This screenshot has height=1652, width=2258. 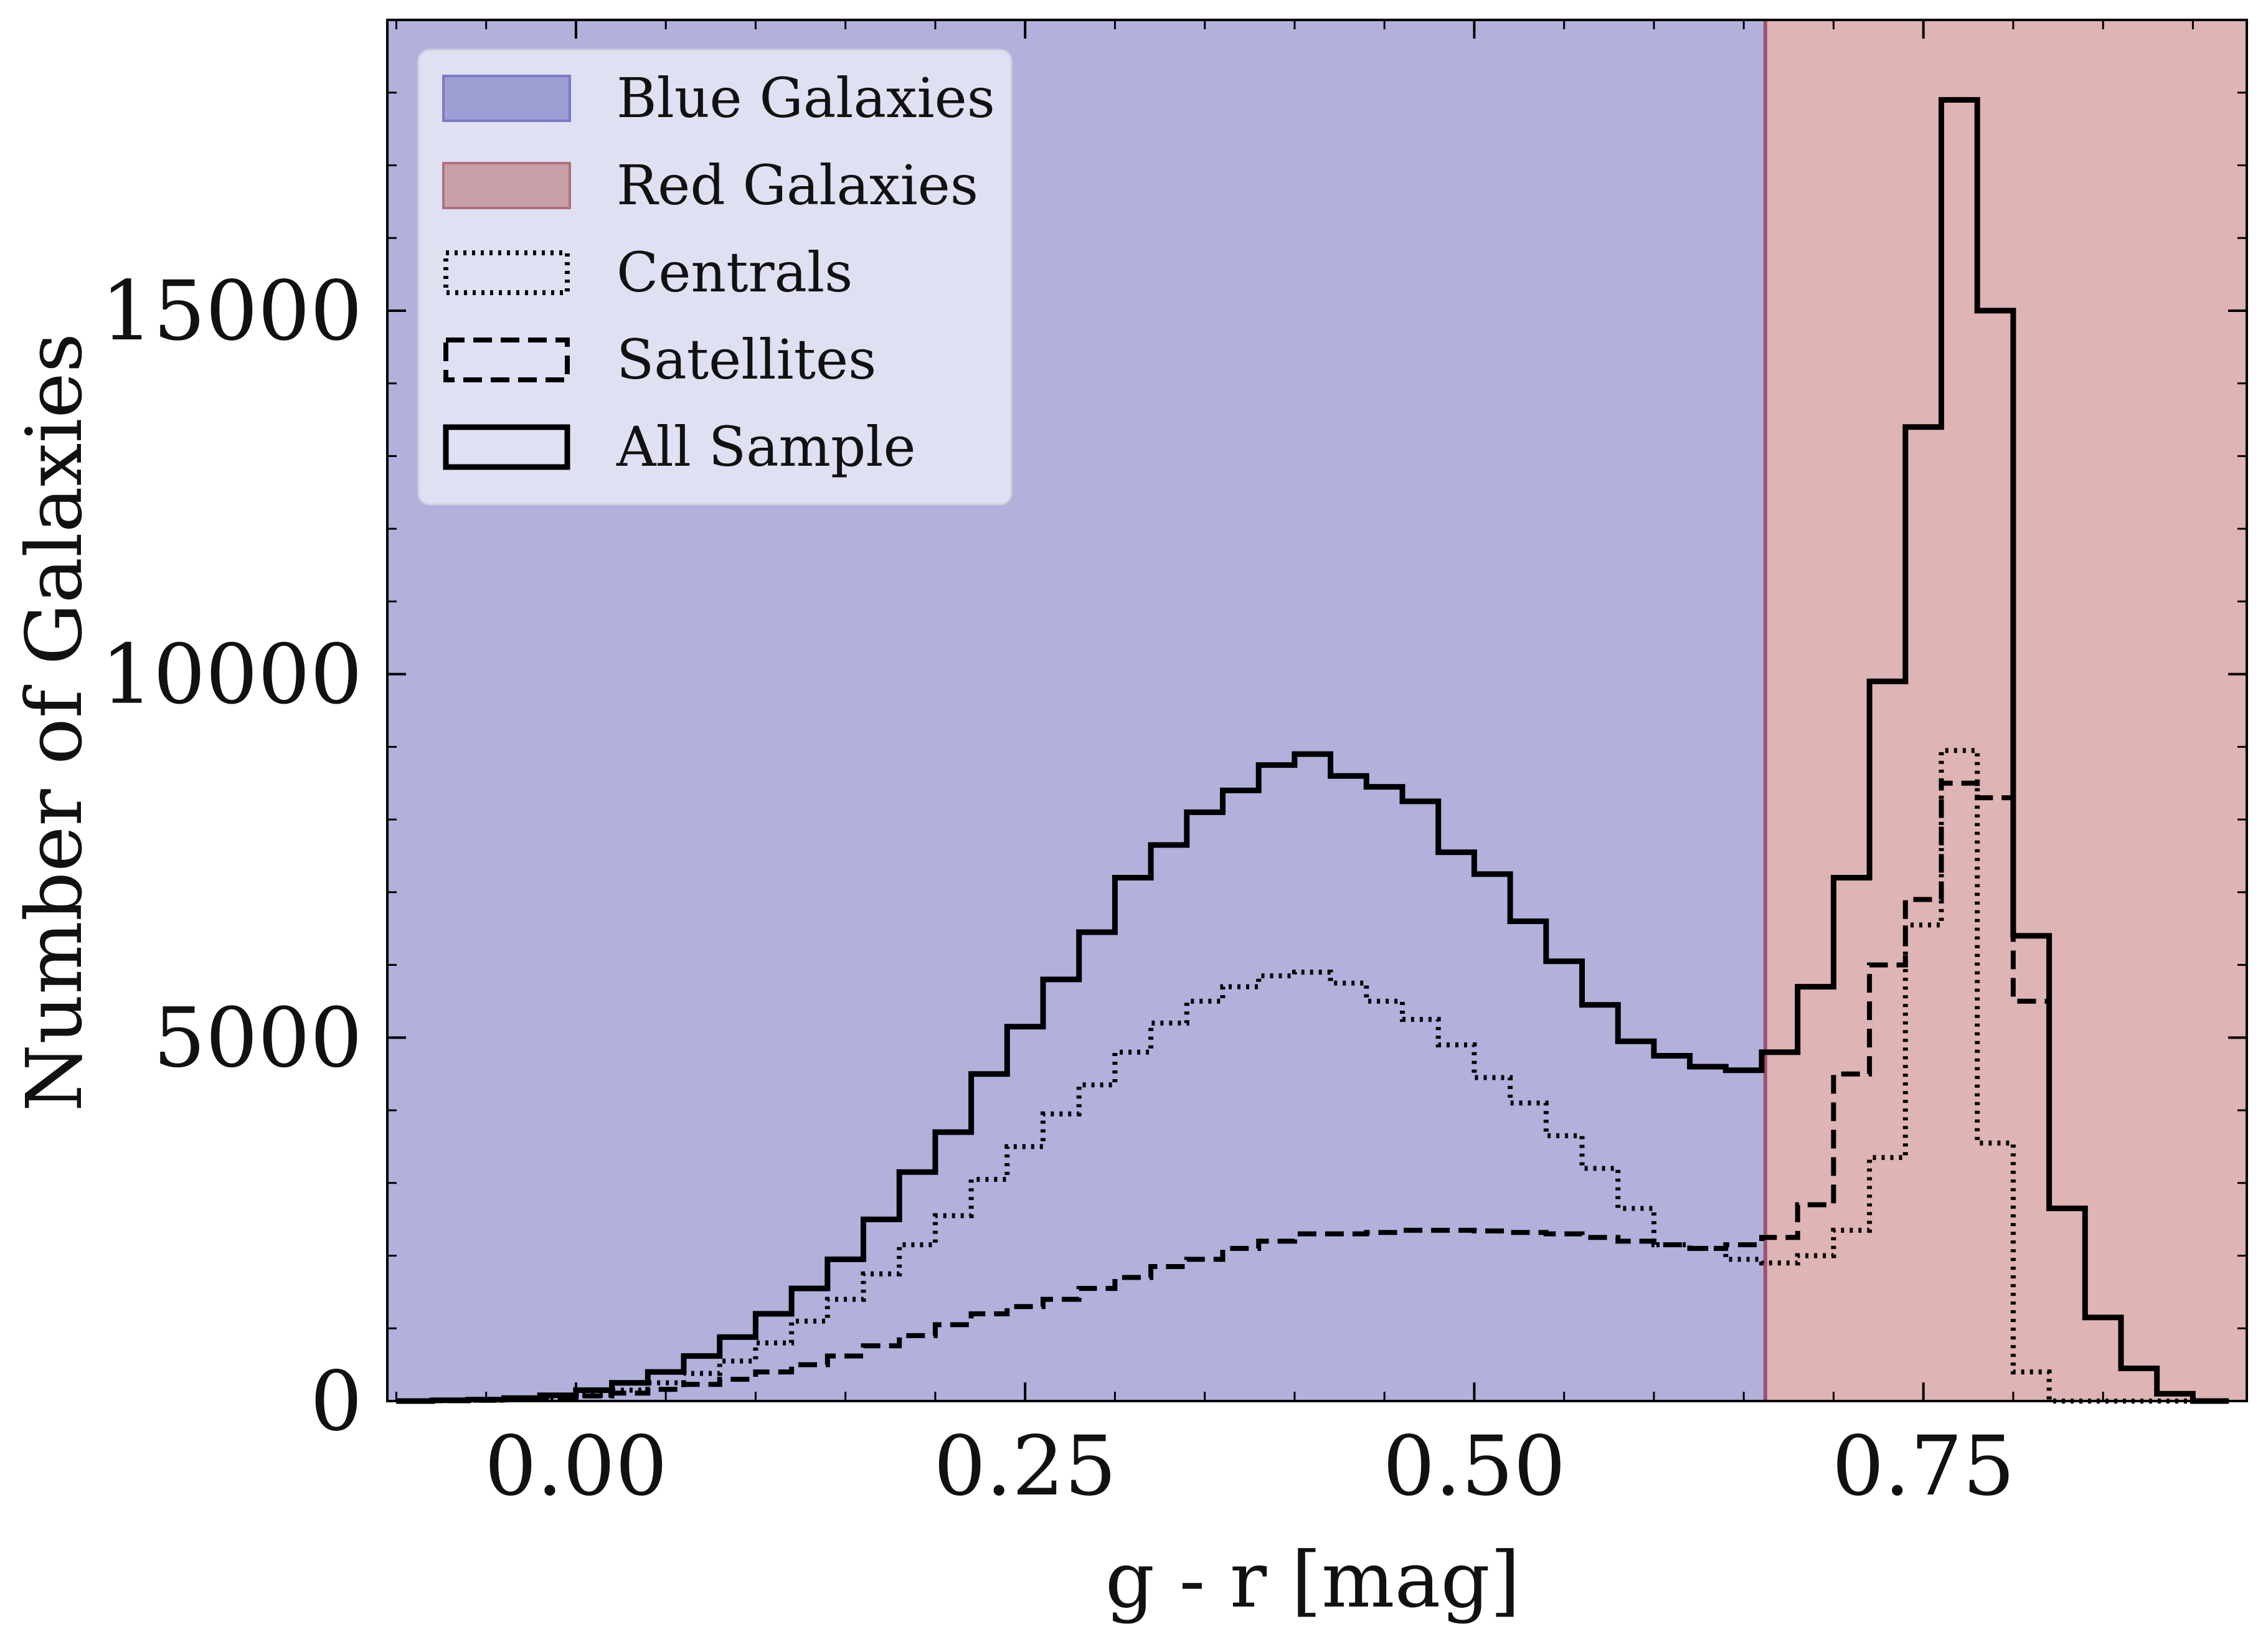 What do you see at coordinates (746, 360) in the screenshot?
I see `legend-label-satellites: Satellites` at bounding box center [746, 360].